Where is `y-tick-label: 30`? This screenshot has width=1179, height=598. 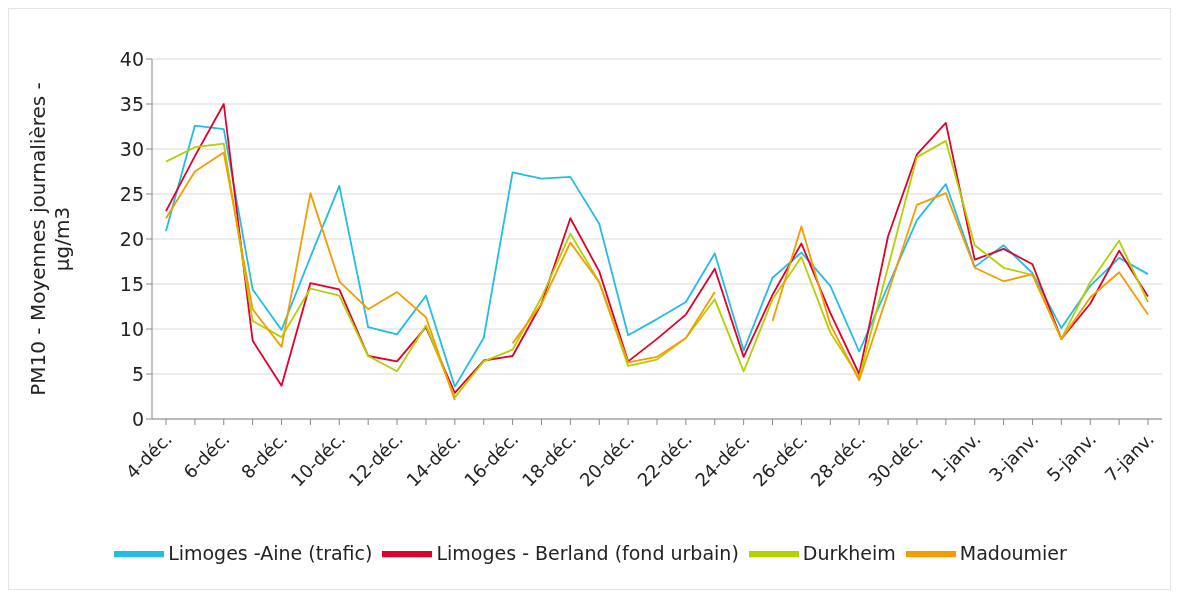 y-tick-label: 30 is located at coordinates (131, 148).